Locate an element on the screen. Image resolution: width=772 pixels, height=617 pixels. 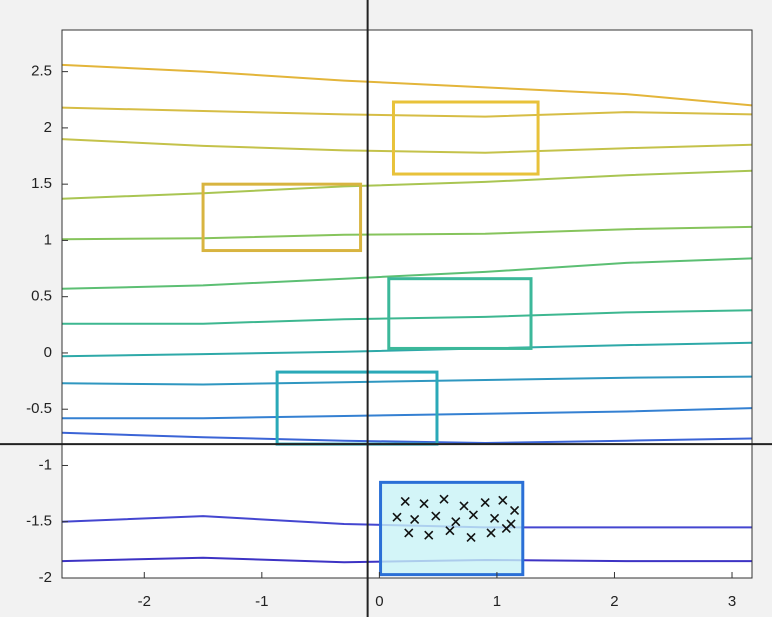
x-tick-label: -2 is located at coordinates (144, 601).